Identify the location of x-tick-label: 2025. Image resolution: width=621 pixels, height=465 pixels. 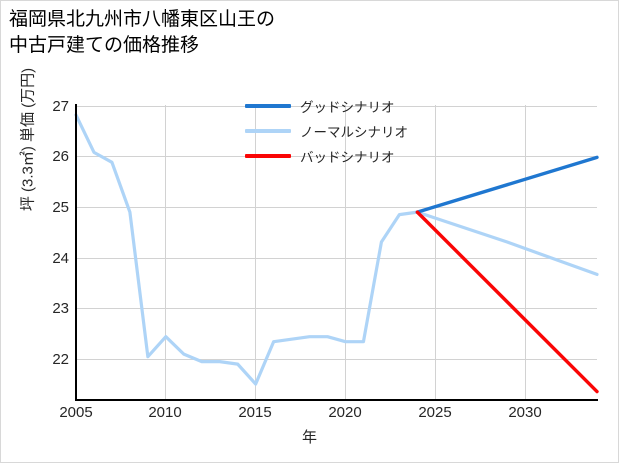
(435, 412).